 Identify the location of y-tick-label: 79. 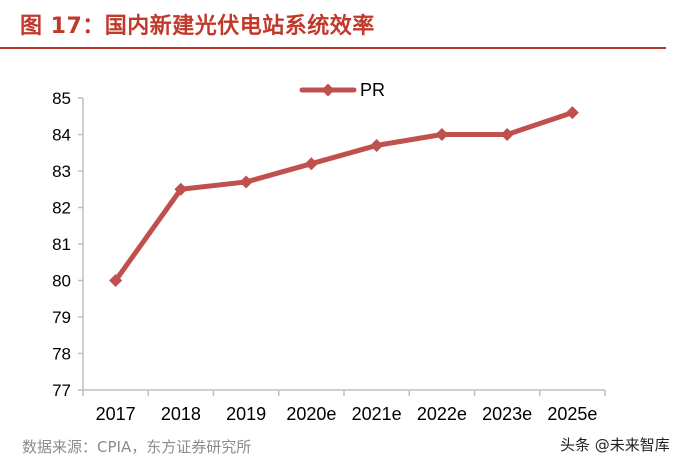
(61, 317).